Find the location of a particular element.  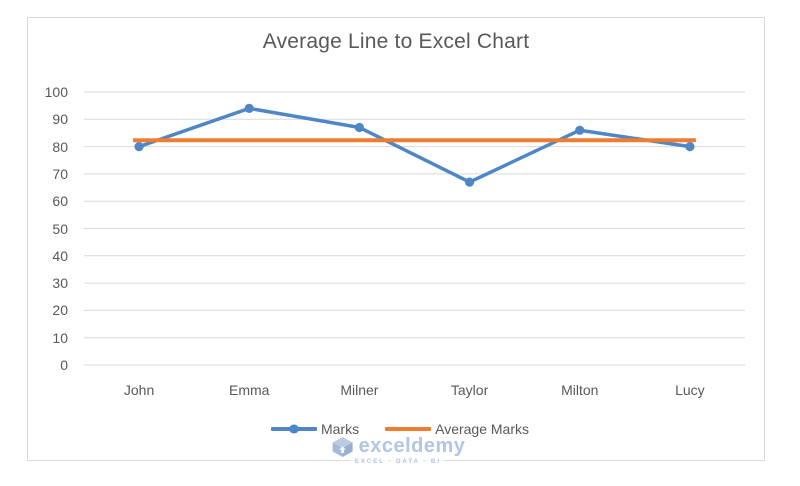

chart-legend: Marks Average Marks is located at coordinates (400, 429).